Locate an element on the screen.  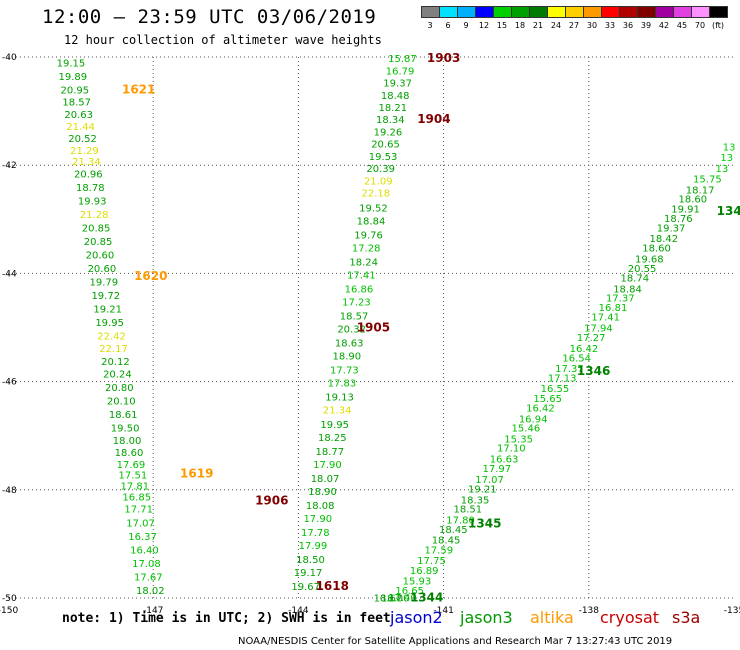
wave-height-value: 15.93 is located at coordinates (417, 582).